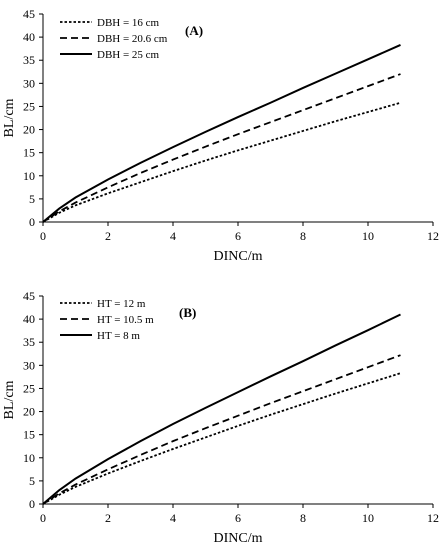  Describe the element at coordinates (125, 320) in the screenshot. I see `legend-label: HT = 10.5 m` at that location.